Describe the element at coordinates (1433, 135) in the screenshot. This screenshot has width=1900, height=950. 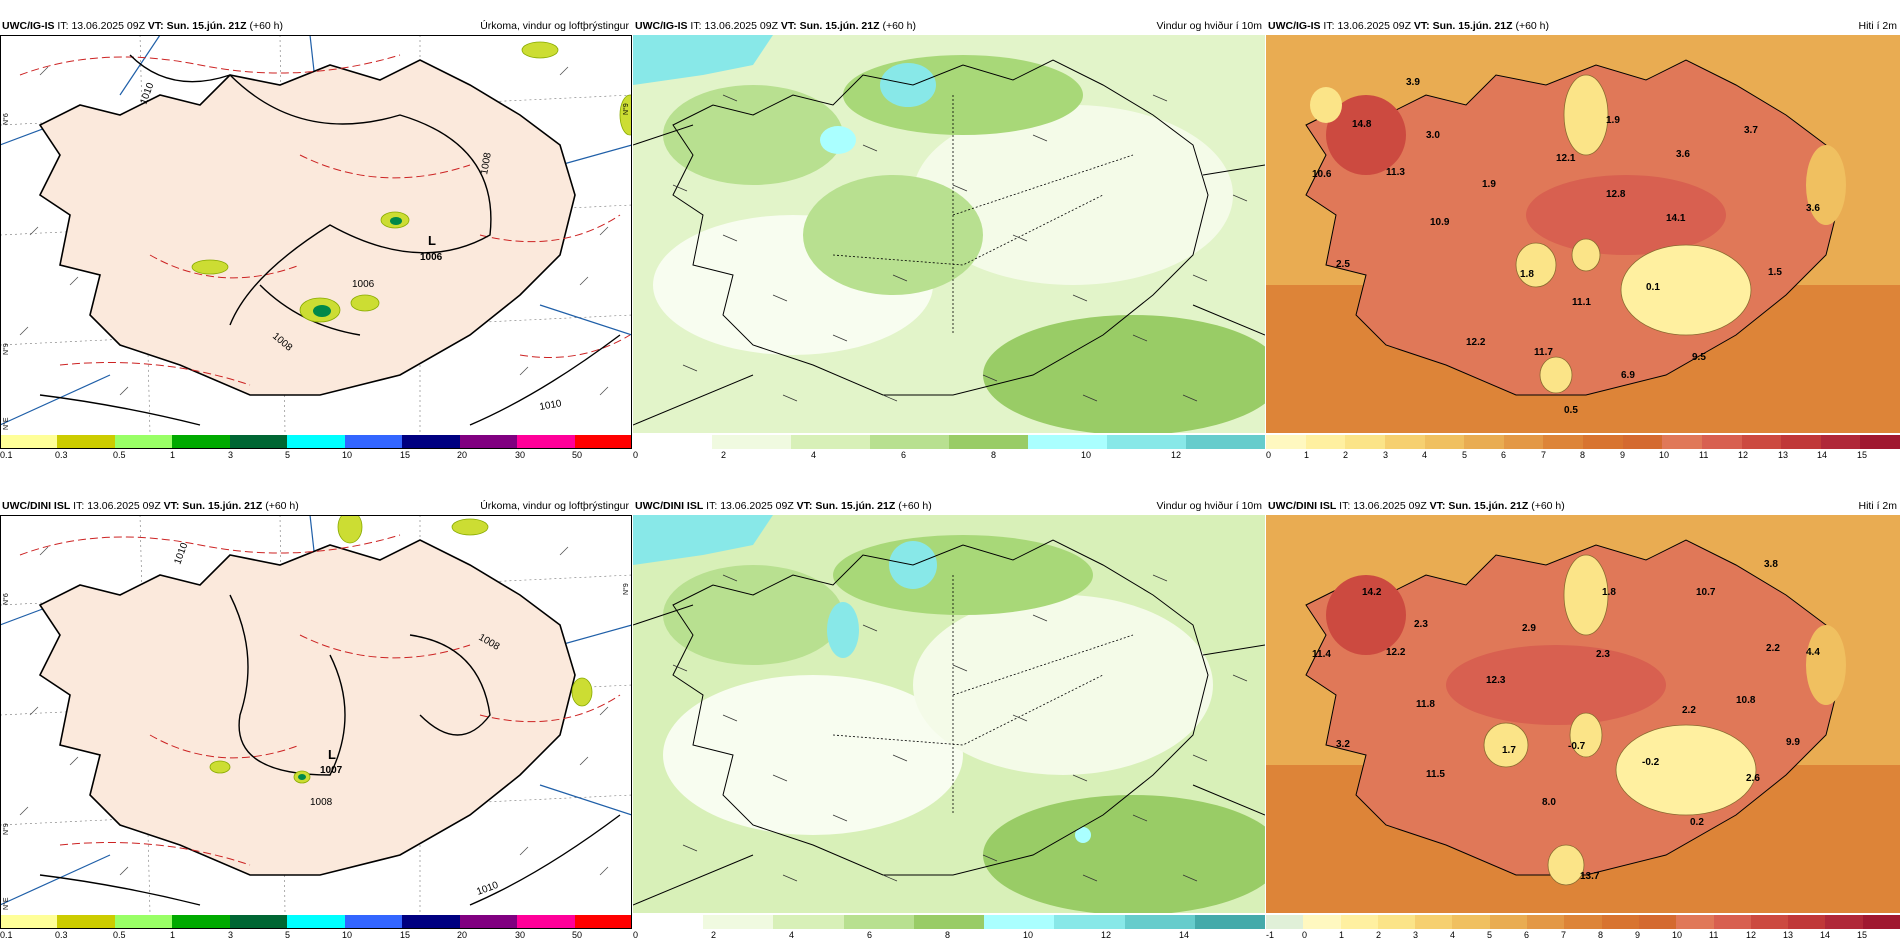
I see `svg-text: 3.0` at that location.